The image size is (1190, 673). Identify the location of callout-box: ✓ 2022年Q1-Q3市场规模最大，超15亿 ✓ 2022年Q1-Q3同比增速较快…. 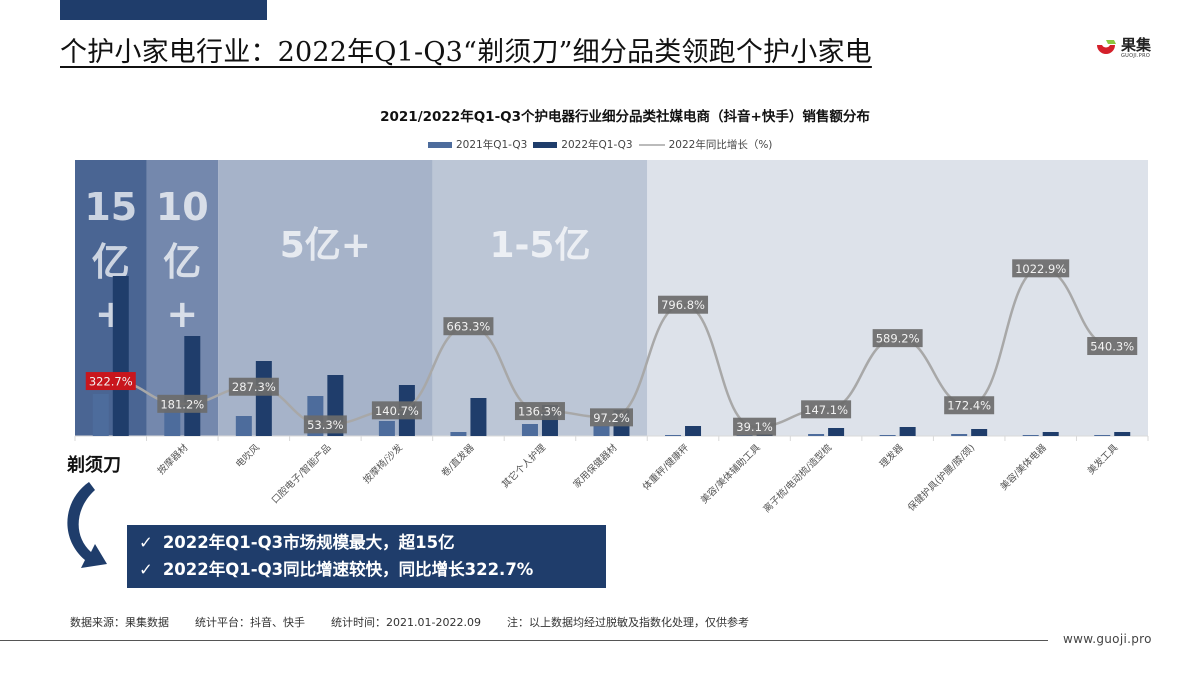
(366, 556).